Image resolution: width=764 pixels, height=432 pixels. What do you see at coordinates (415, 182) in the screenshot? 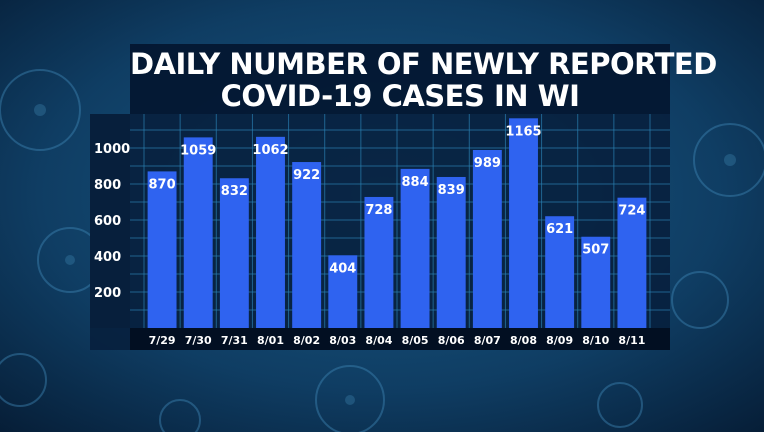
I see `bar-value-label: 884` at bounding box center [415, 182].